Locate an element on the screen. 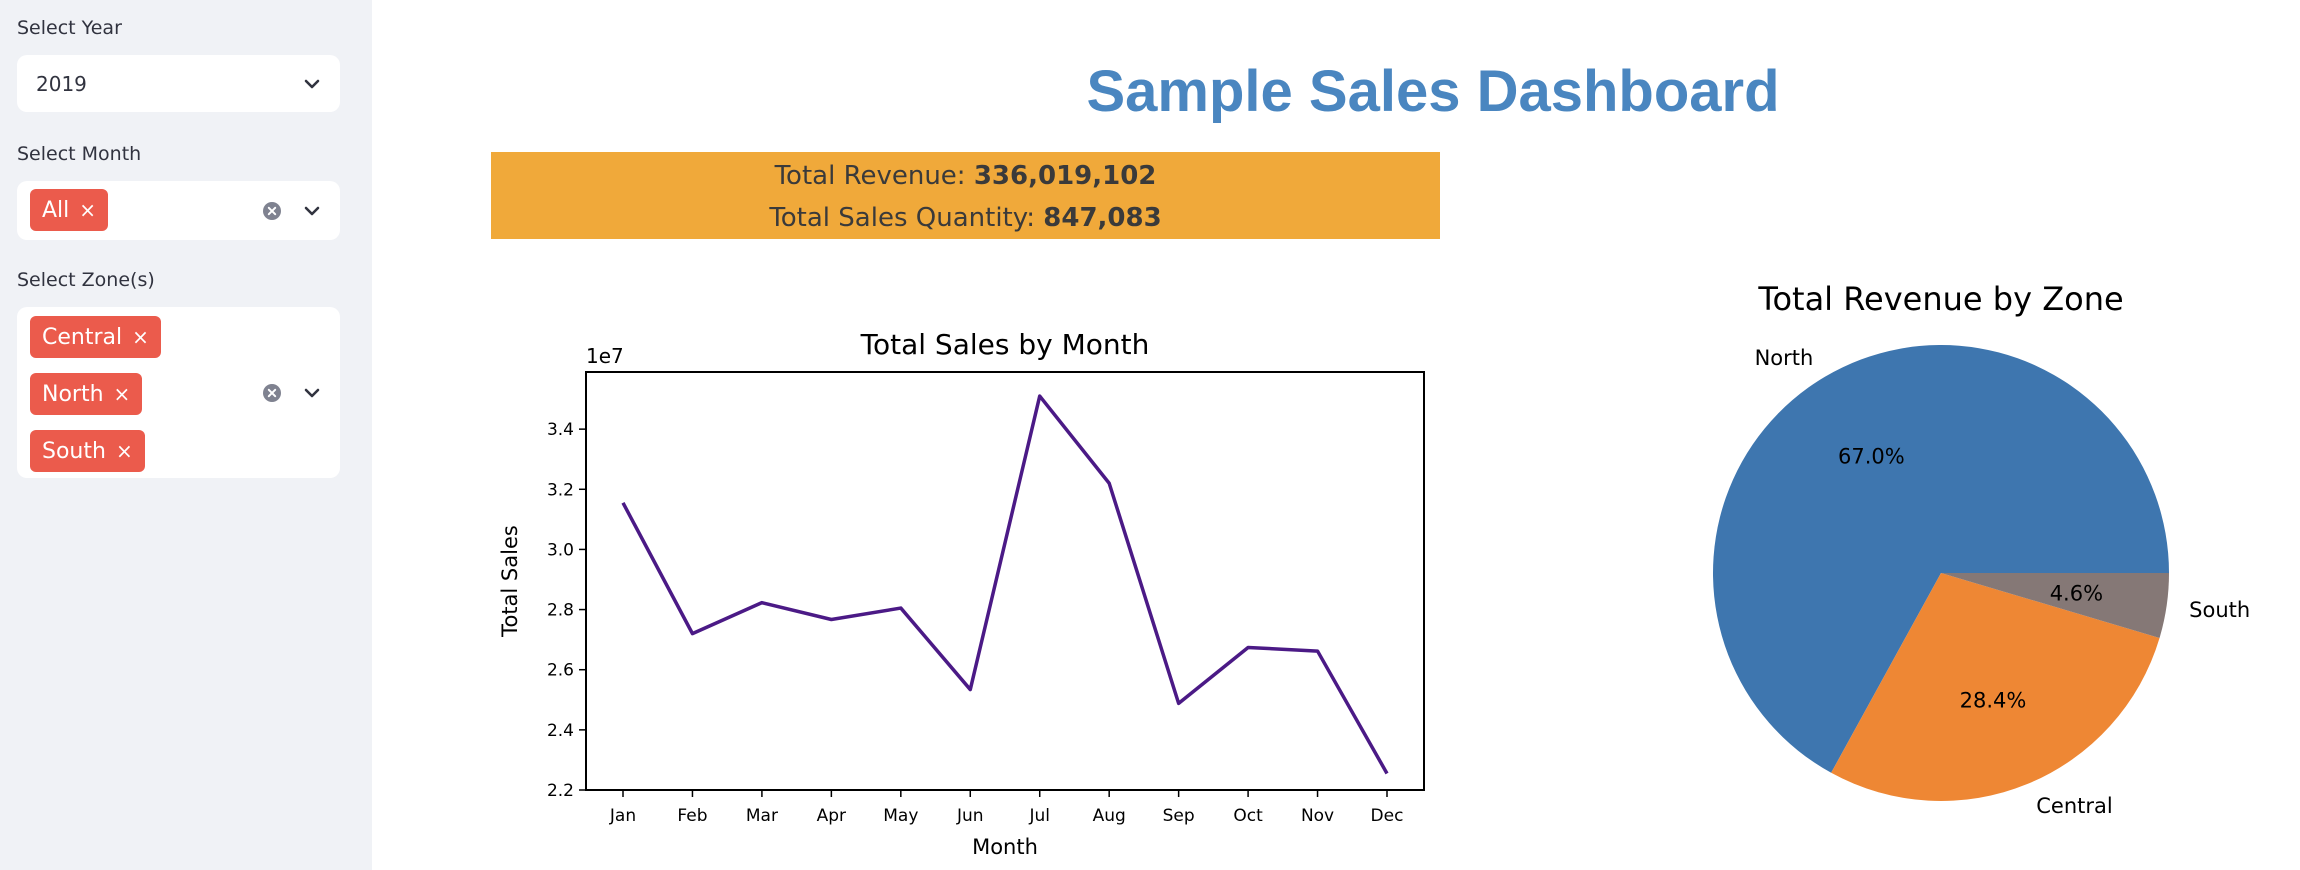 Image resolution: width=2300 pixels, height=870 pixels. pie-value-label: 4.6% is located at coordinates (2076, 594).